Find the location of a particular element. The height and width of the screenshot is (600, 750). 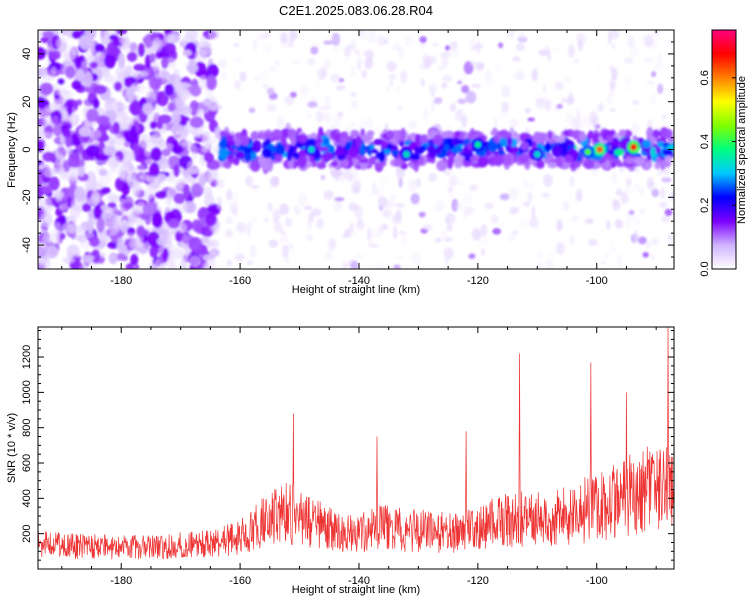

snr-x-tick-label: -100 is located at coordinates (597, 581).